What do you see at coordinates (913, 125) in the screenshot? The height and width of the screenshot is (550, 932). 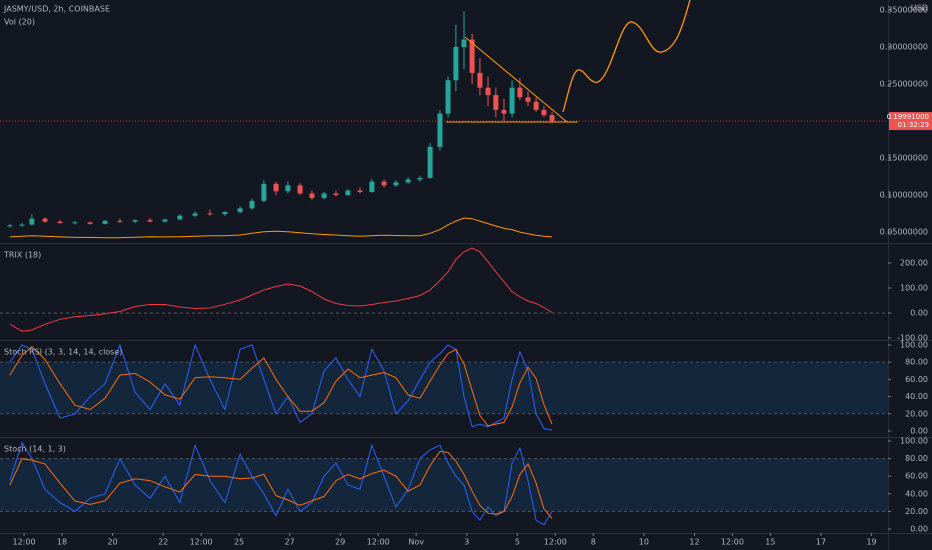 I see `countdown-label: 01:32:29` at bounding box center [913, 125].